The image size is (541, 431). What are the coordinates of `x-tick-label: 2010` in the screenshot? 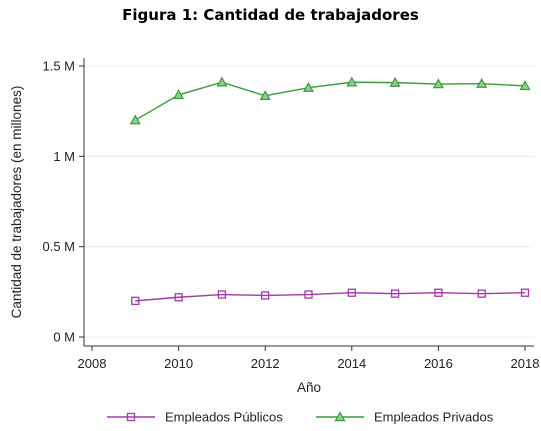 It's located at (178, 363).